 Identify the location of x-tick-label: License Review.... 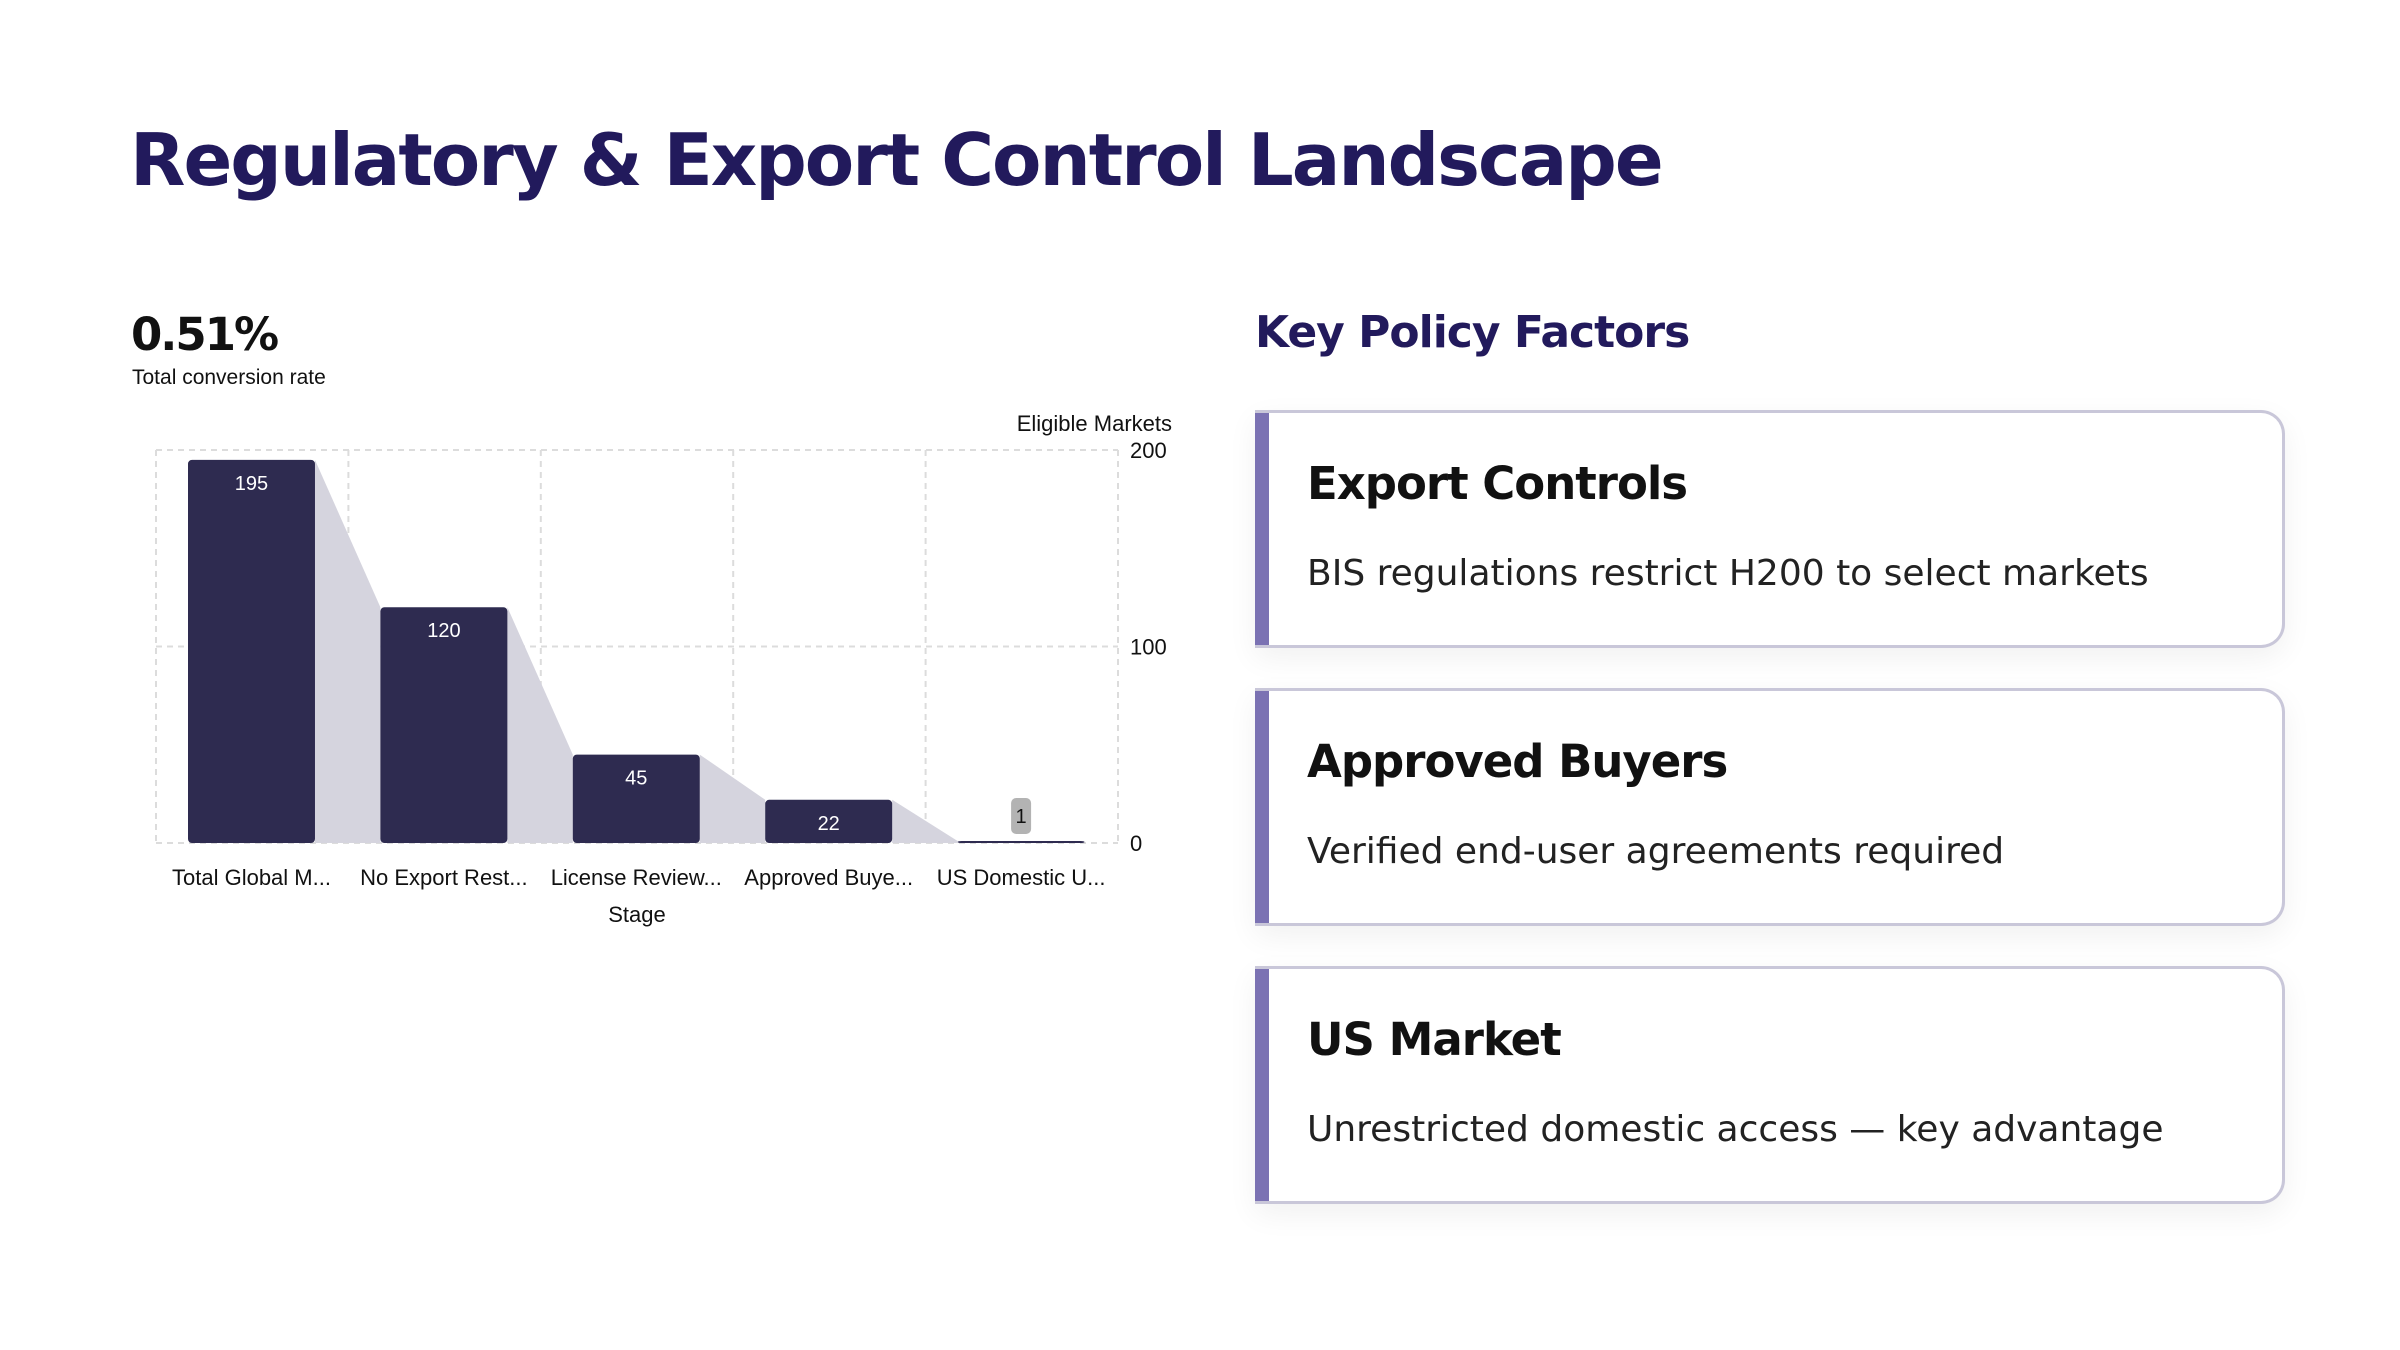
(636, 877).